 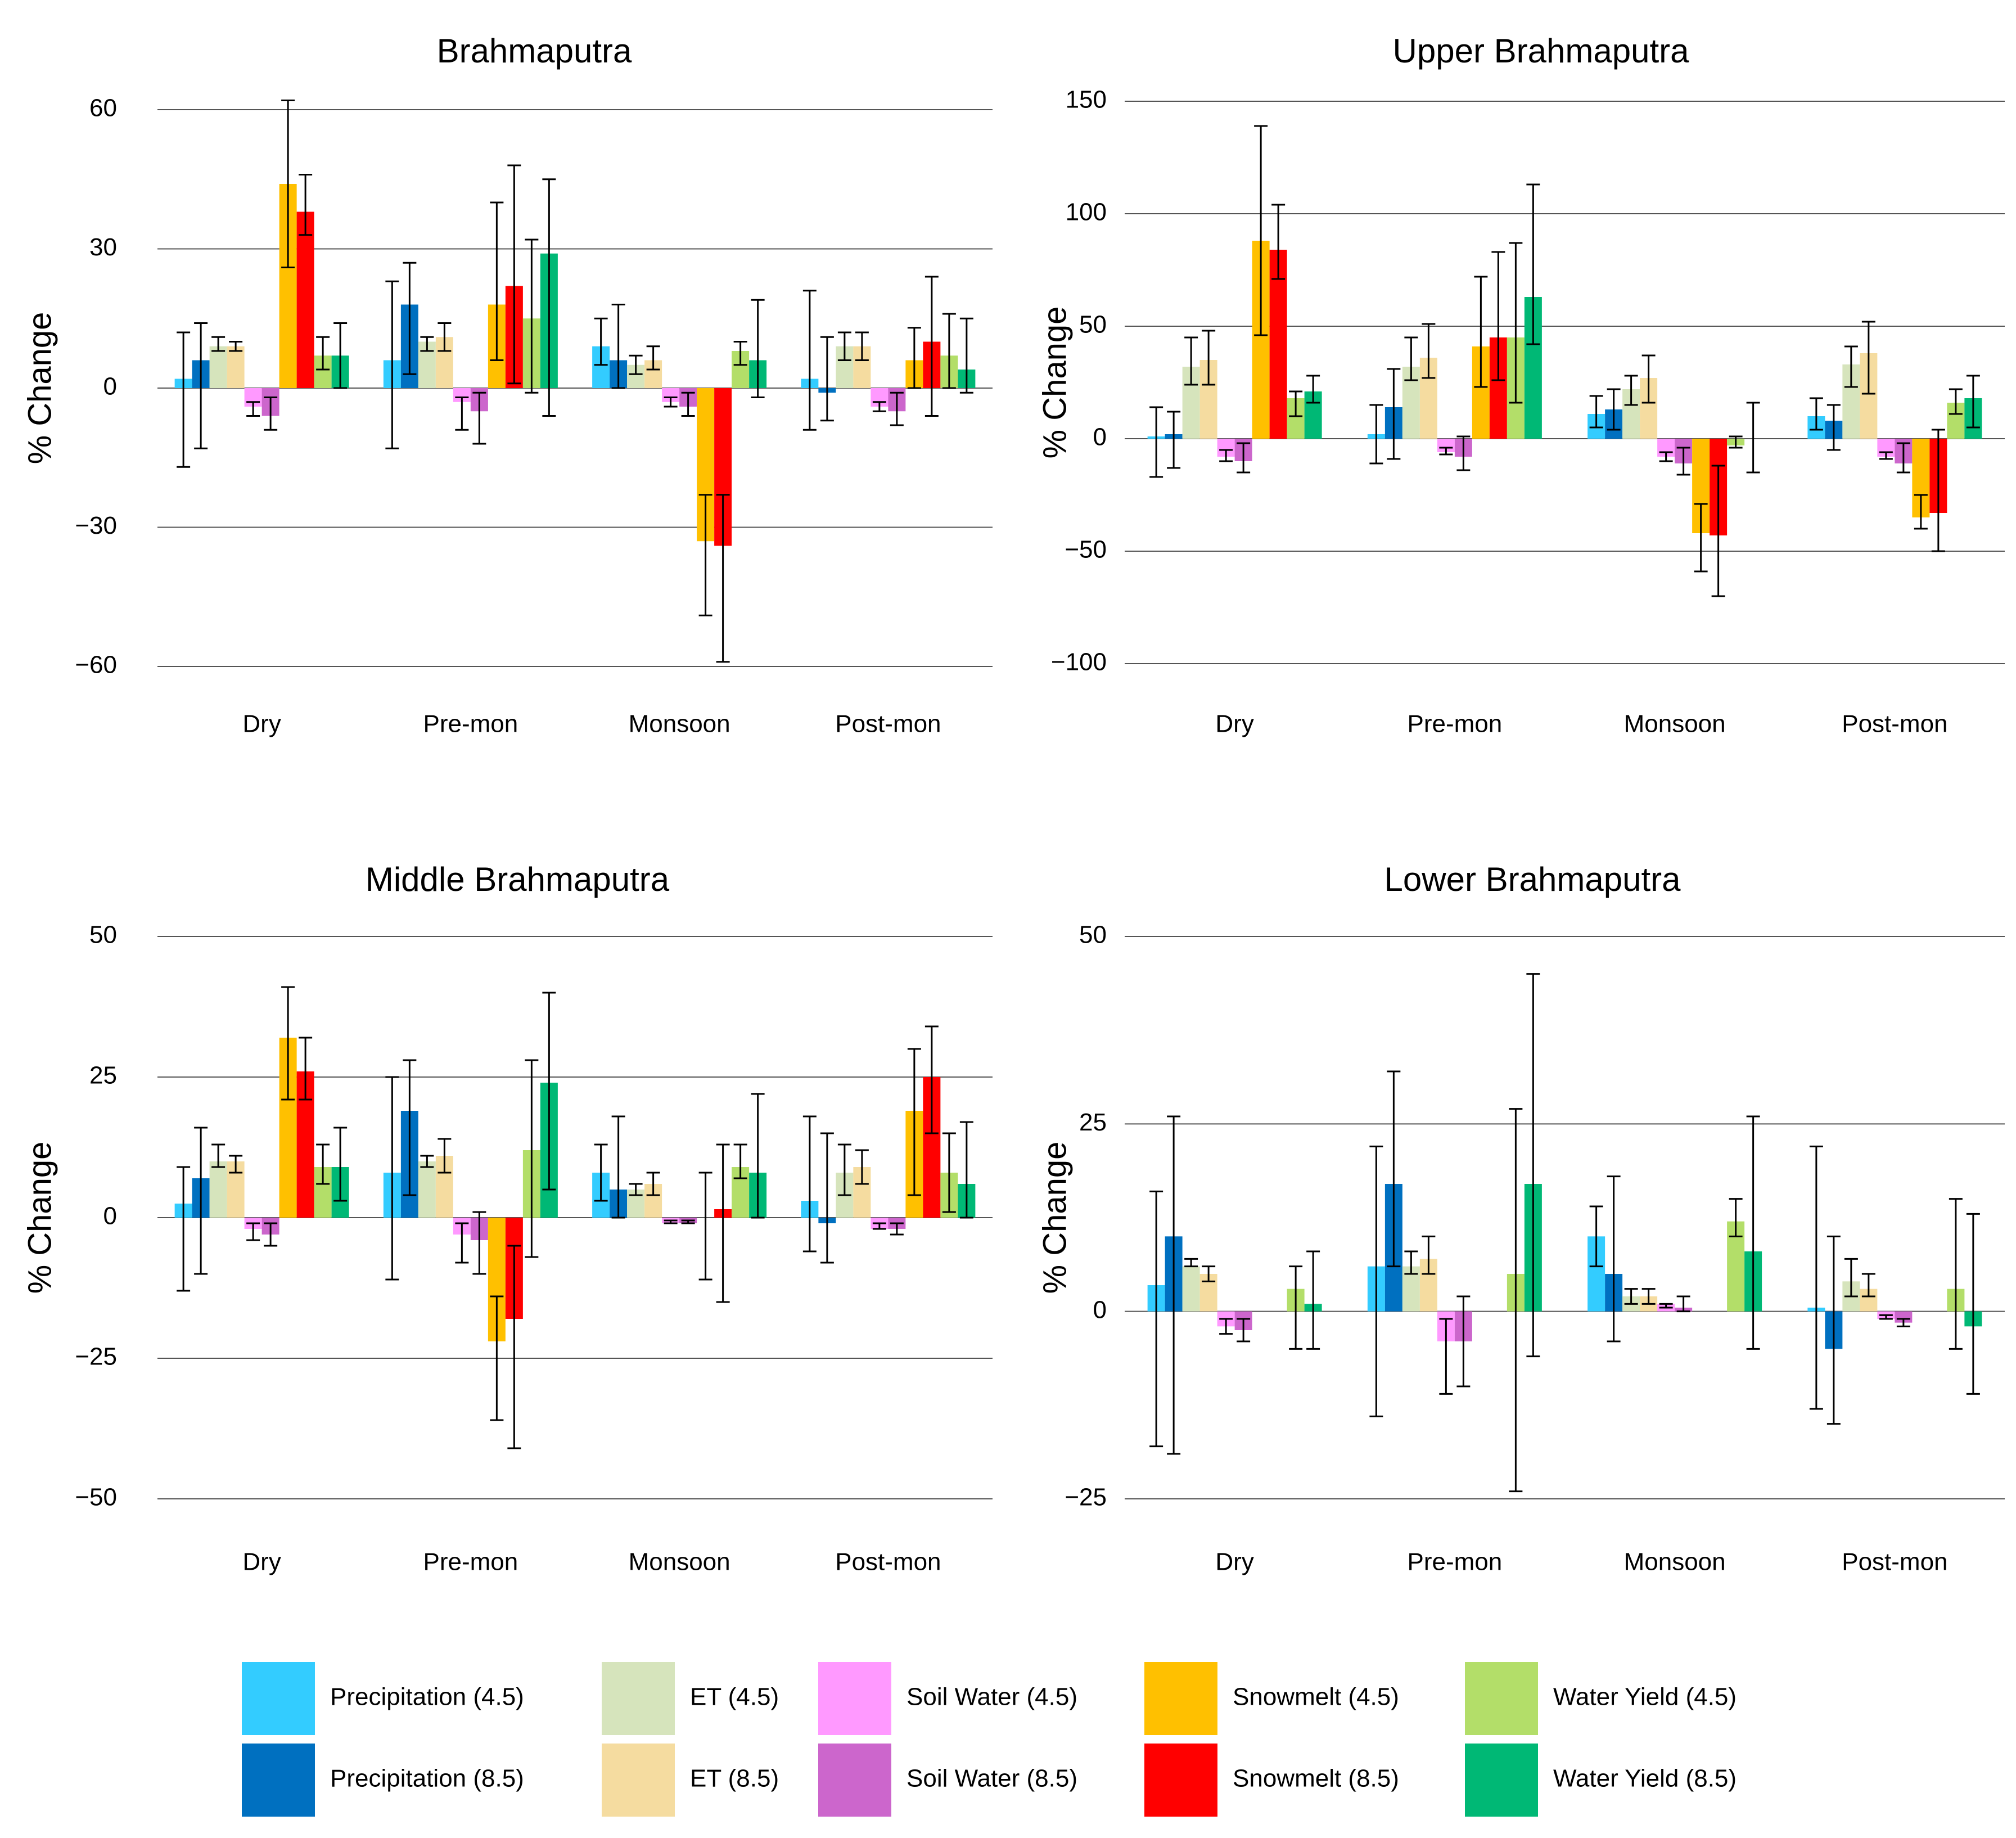 I want to click on y-tick-label: 60, so click(x=103, y=108).